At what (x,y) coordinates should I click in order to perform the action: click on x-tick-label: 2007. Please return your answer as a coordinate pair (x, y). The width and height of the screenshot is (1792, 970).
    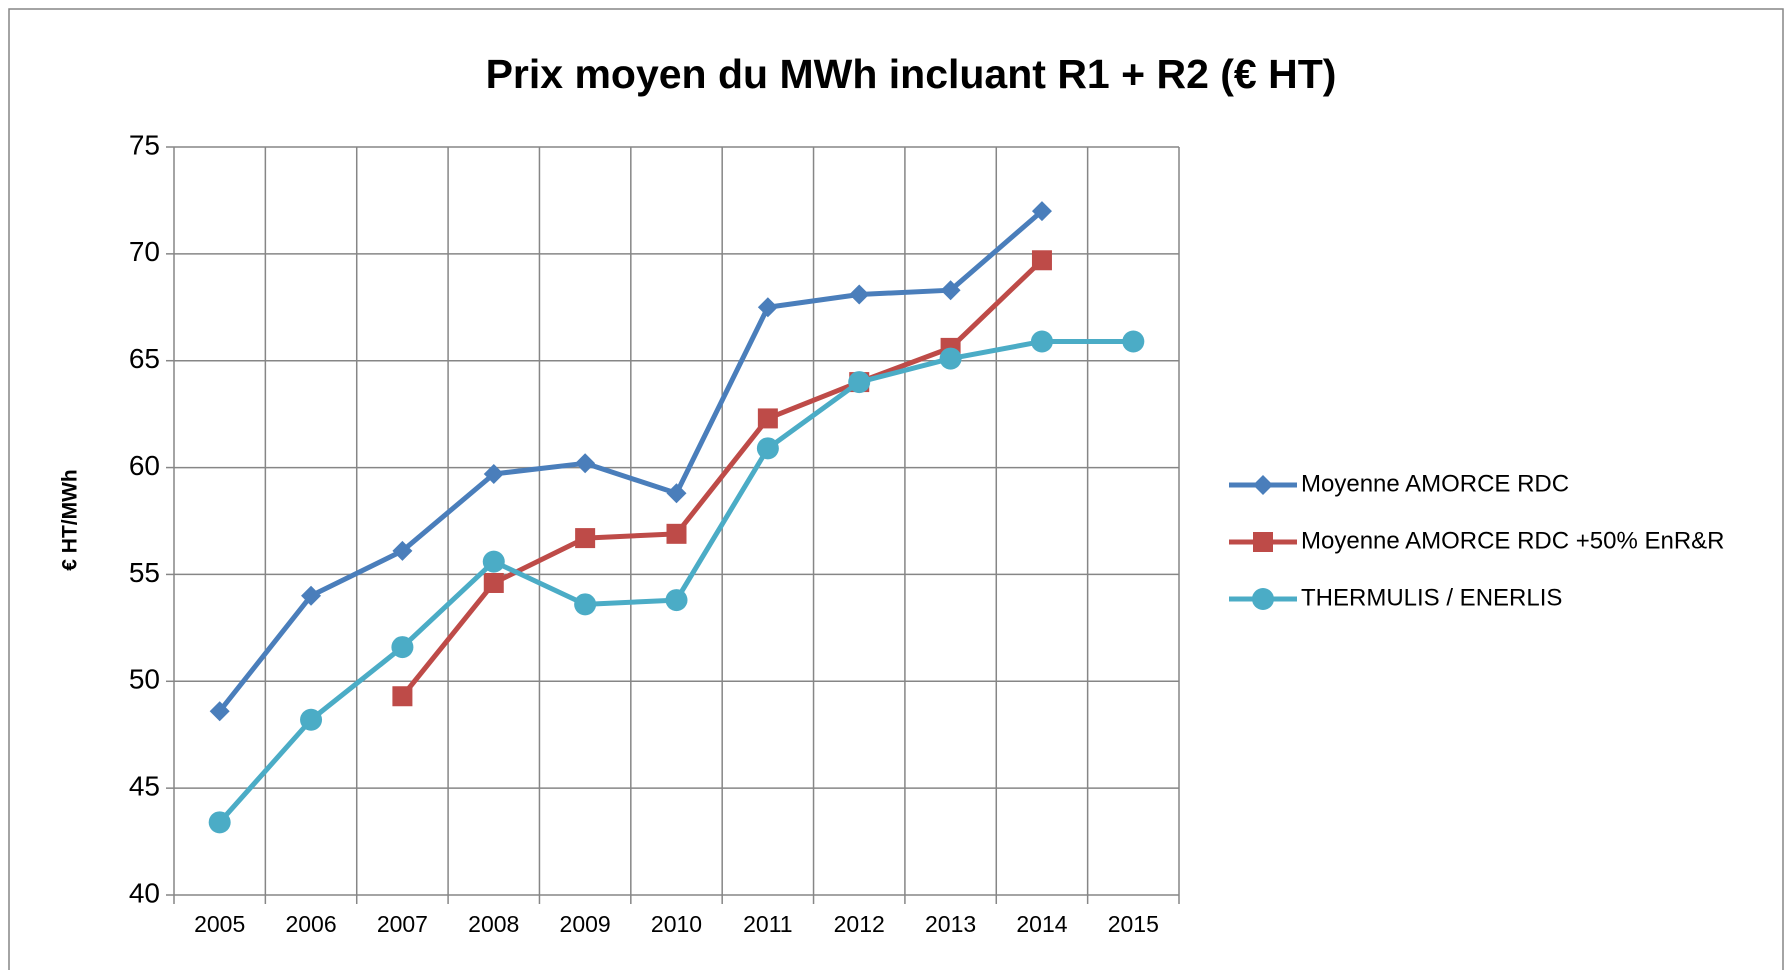
    Looking at the image, I should click on (402, 924).